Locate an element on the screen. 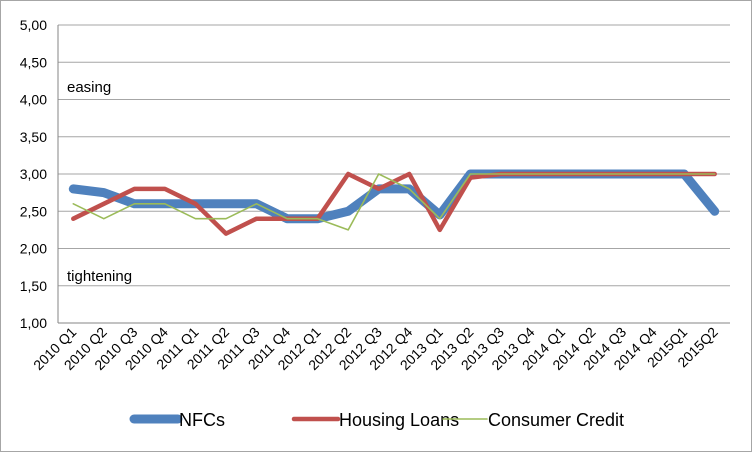 This screenshot has width=752, height=456. legend-label-consumer-credit: Consumer Credit is located at coordinates (556, 420).